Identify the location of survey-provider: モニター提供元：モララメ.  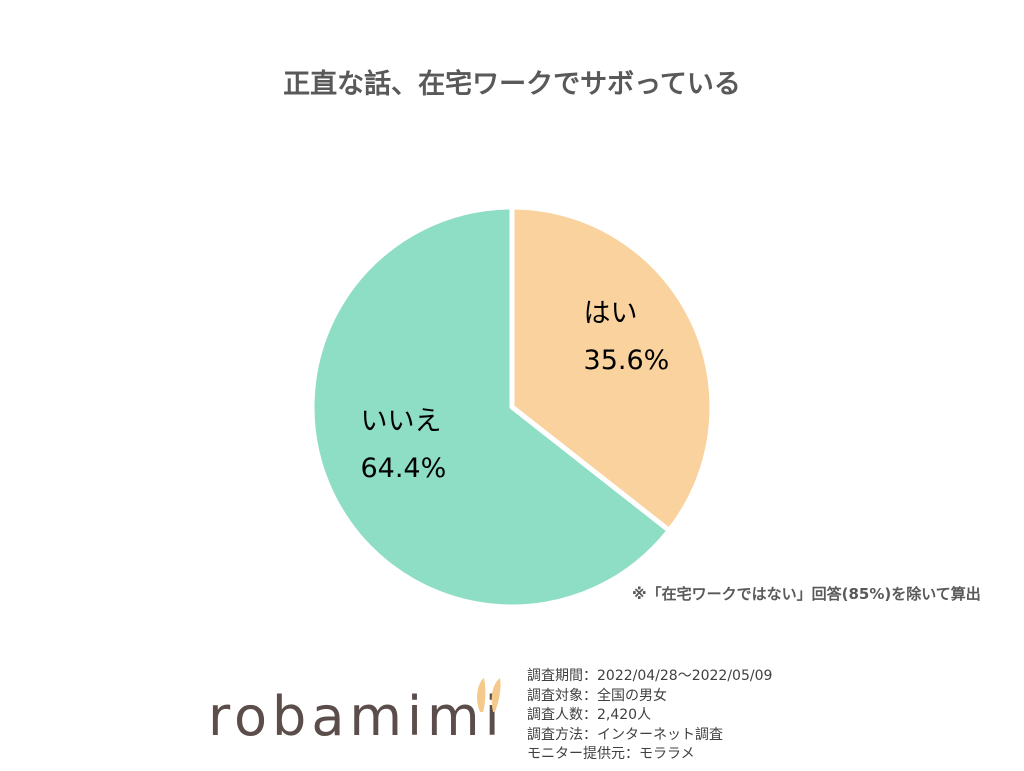
(611, 754).